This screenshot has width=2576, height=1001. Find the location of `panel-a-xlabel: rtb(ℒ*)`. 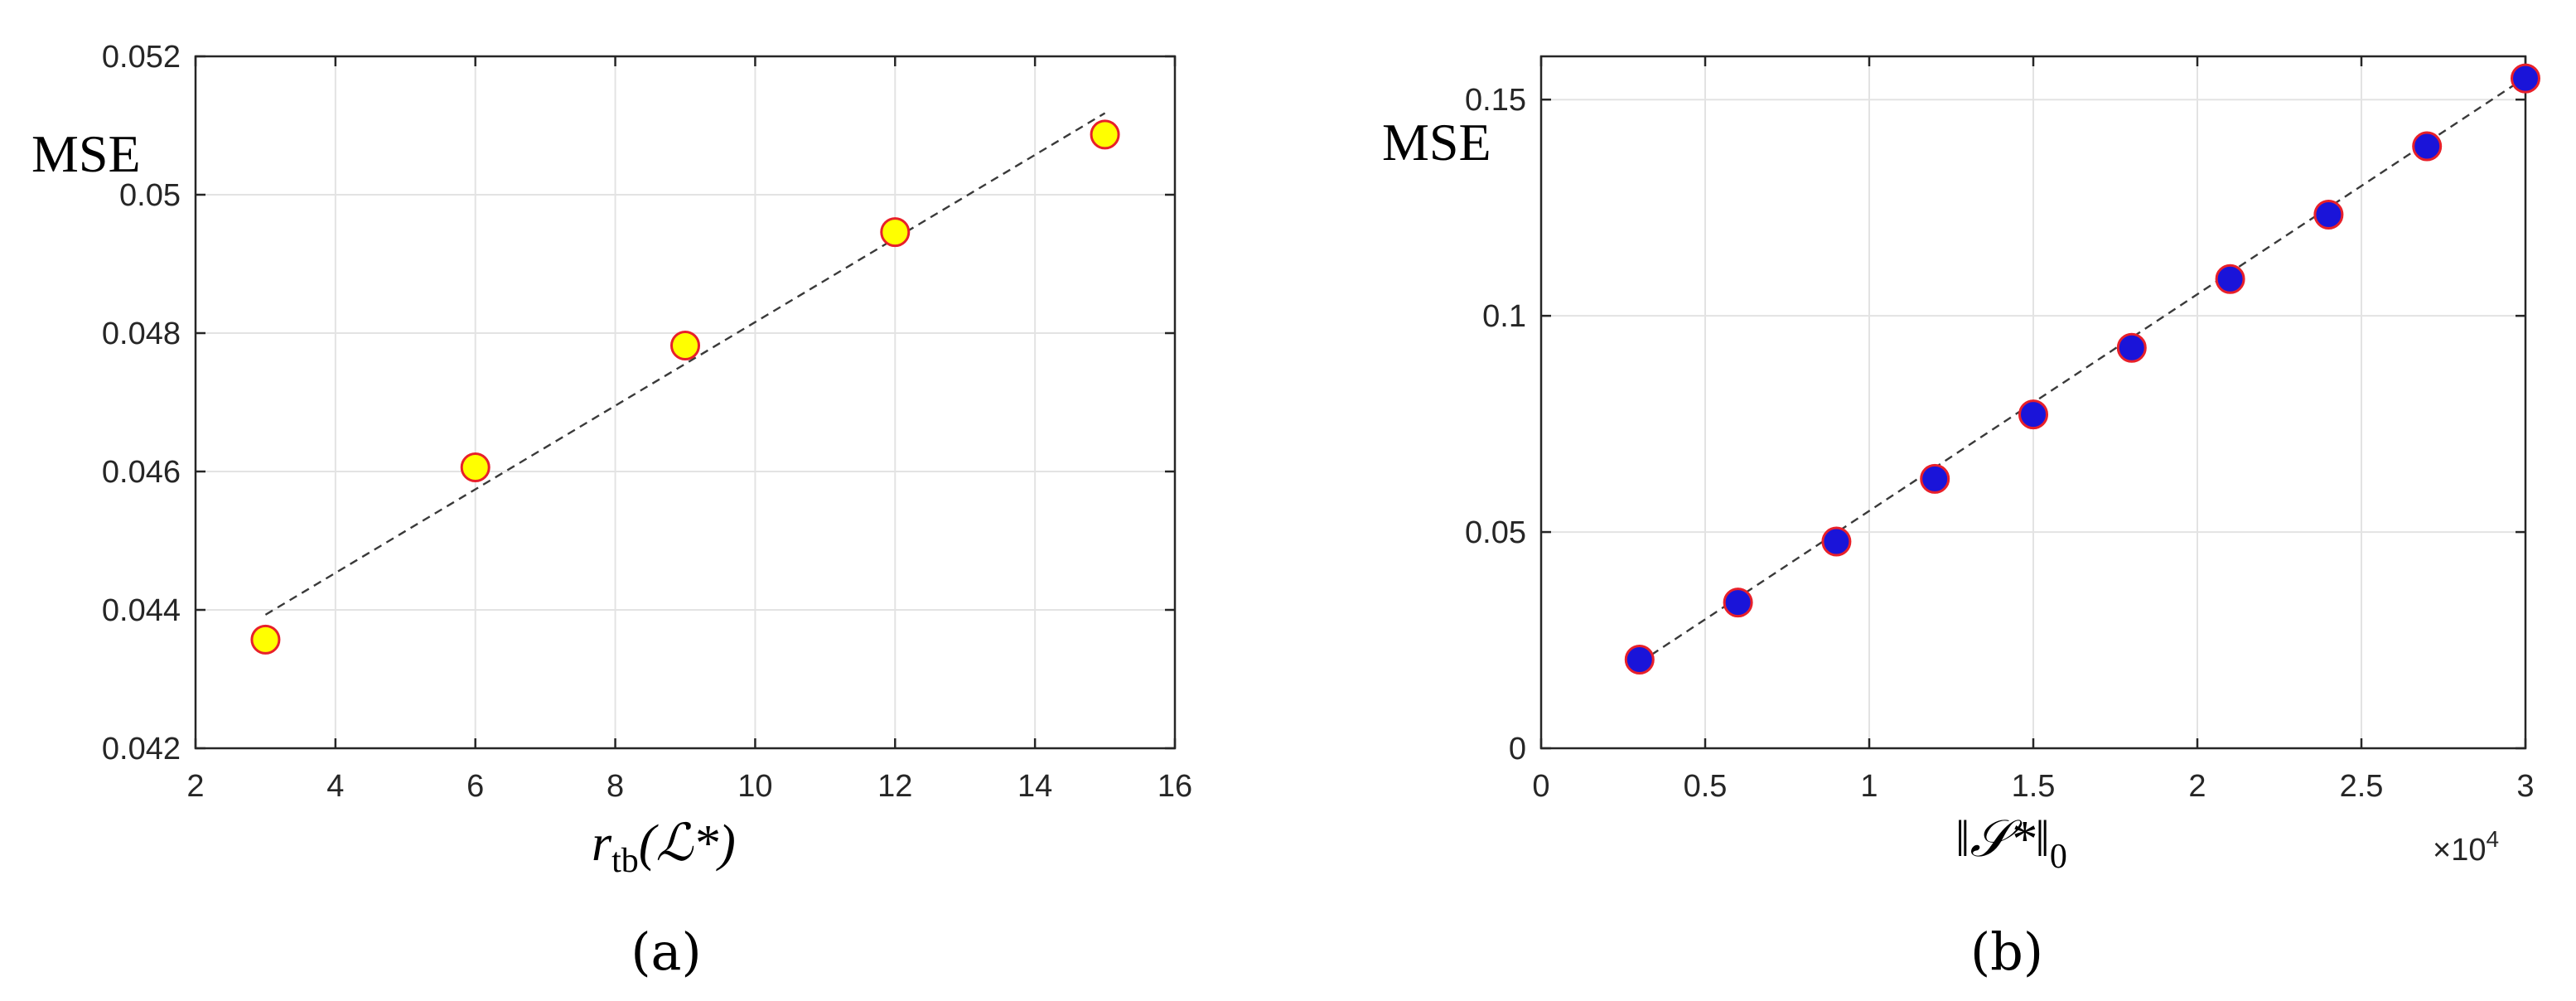

panel-a-xlabel: rtb(ℒ*) is located at coordinates (664, 847).